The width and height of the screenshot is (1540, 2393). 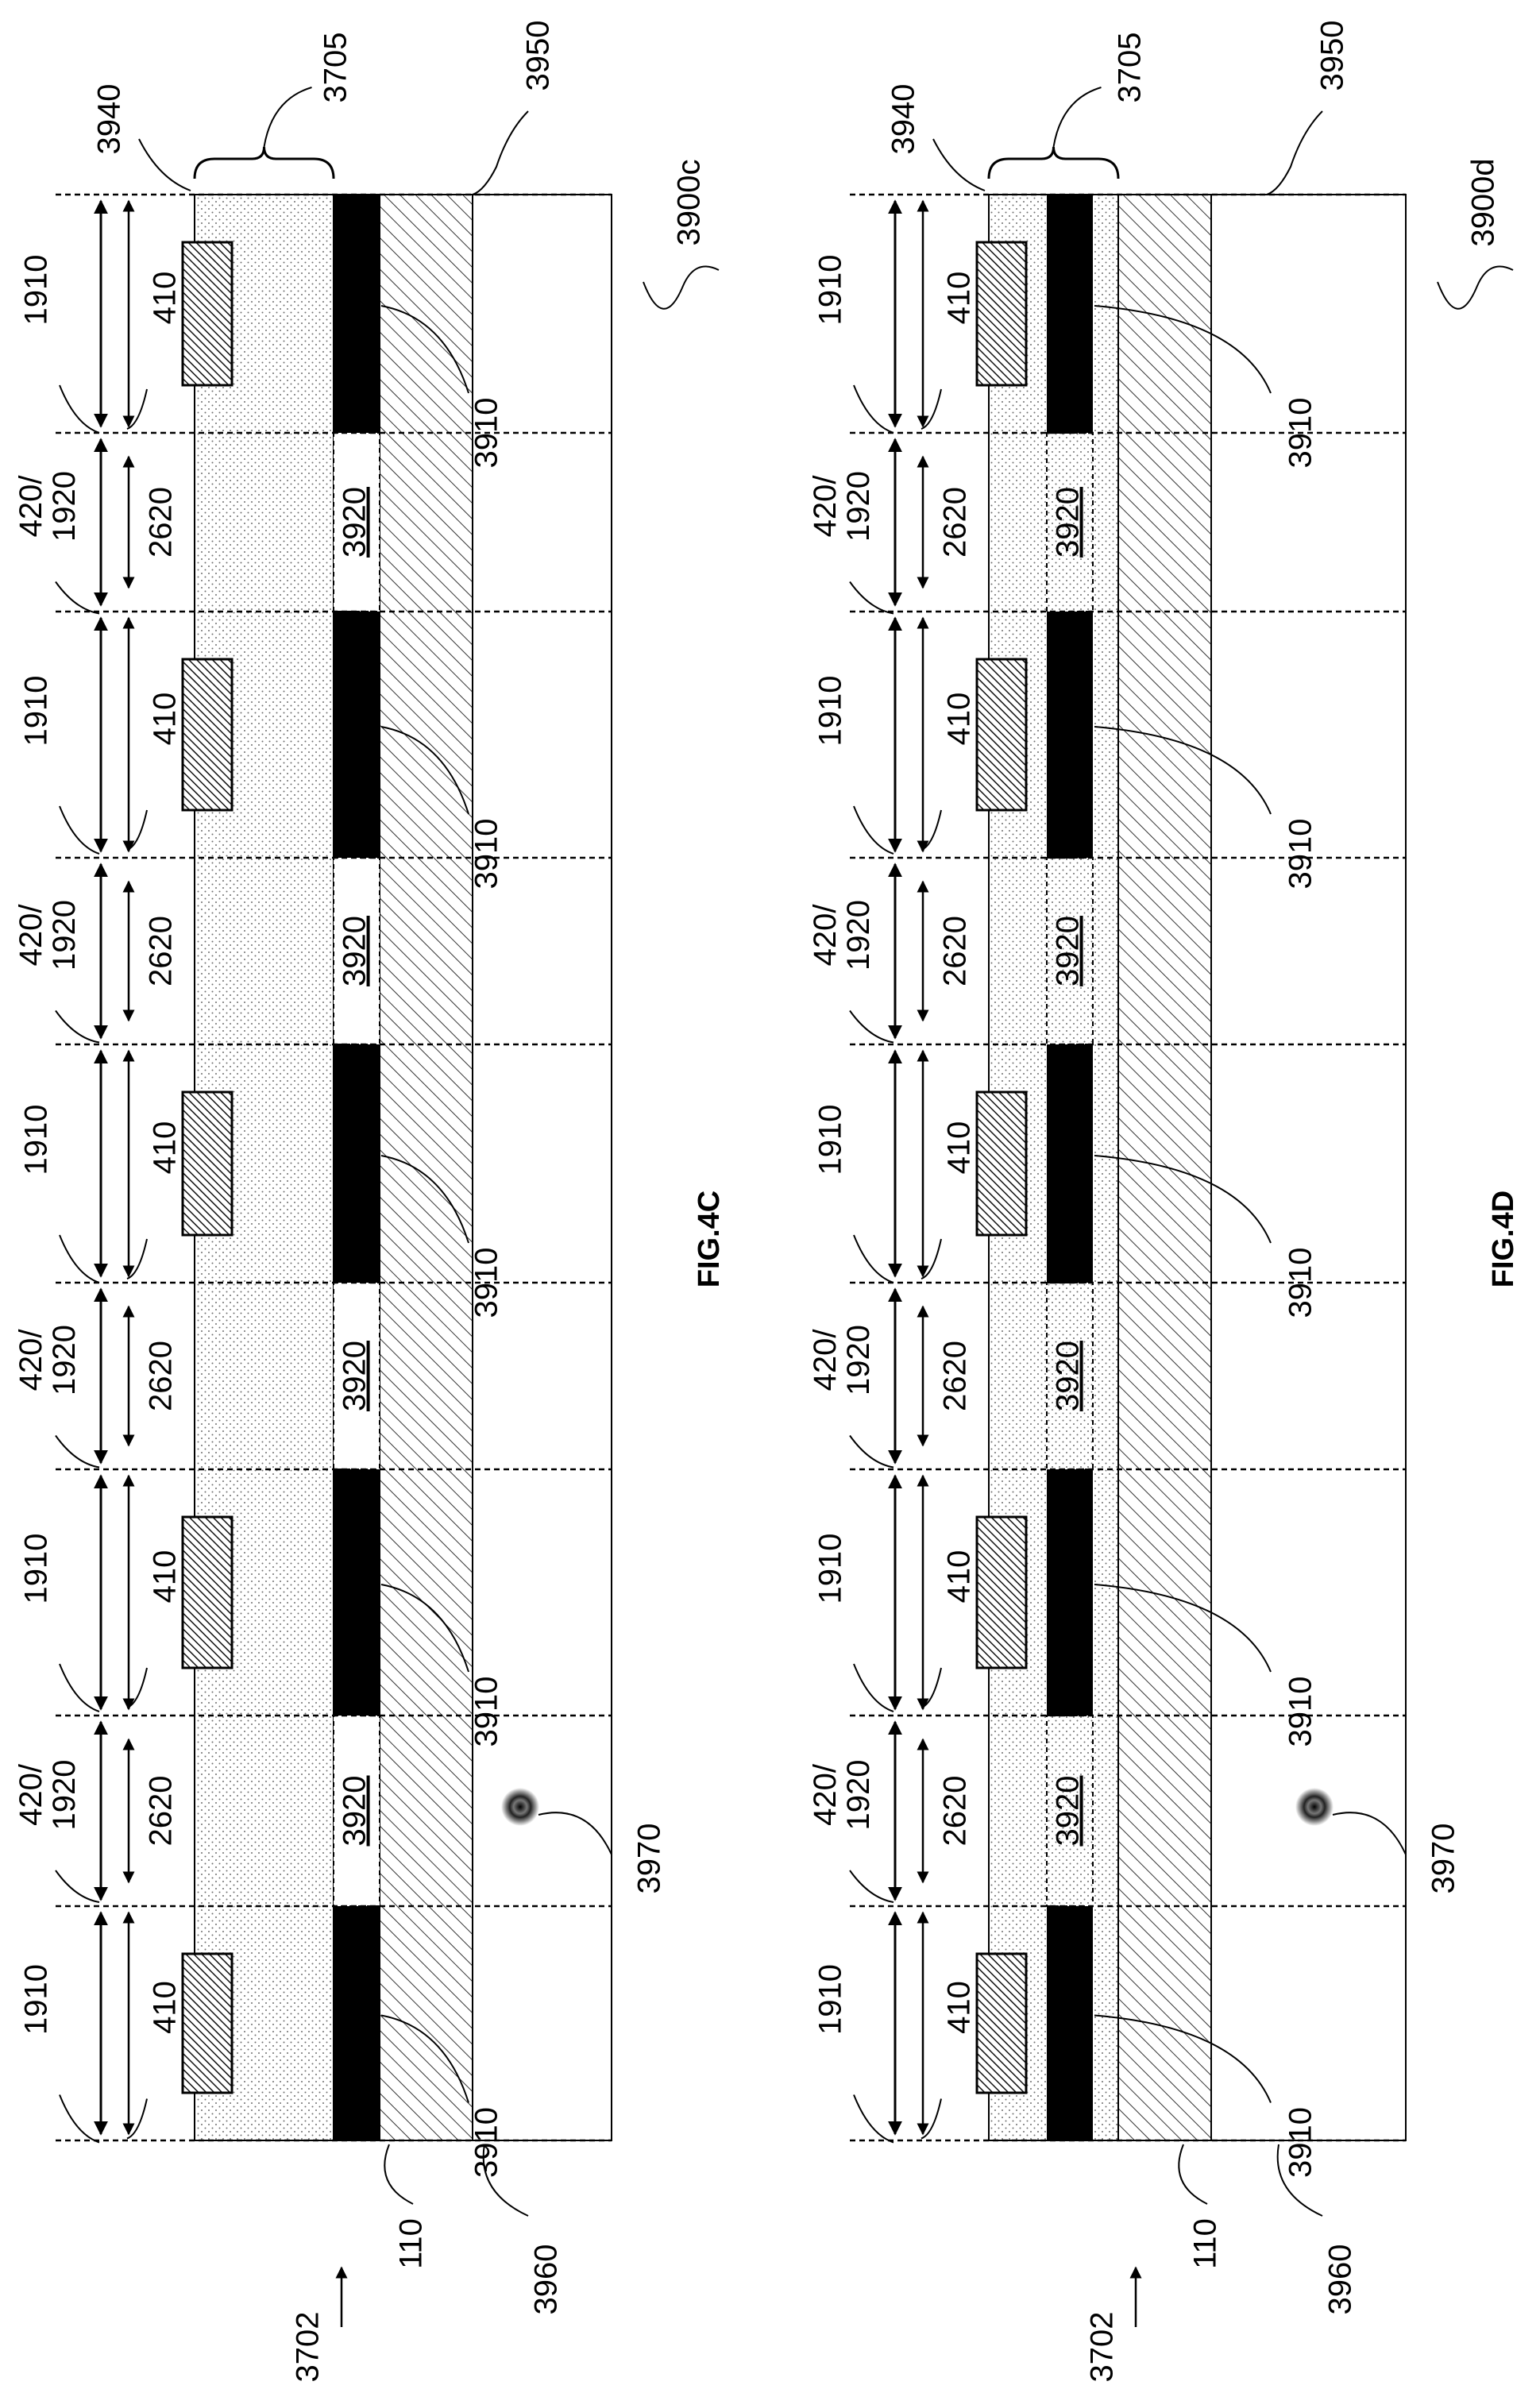 What do you see at coordinates (1443, 1859) in the screenshot?
I see `label-3970: 3970` at bounding box center [1443, 1859].